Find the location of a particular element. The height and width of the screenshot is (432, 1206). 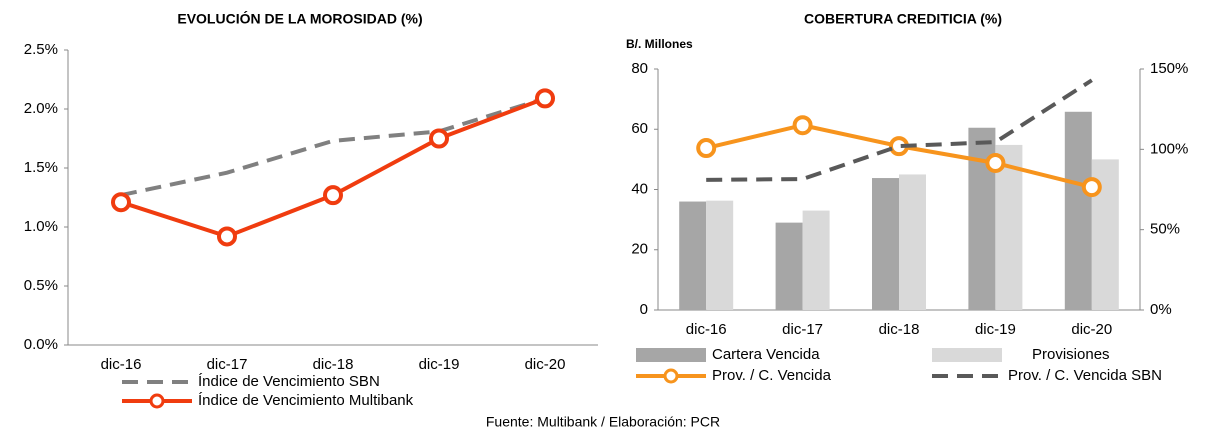

legend-label: Provisiones is located at coordinates (1071, 354).